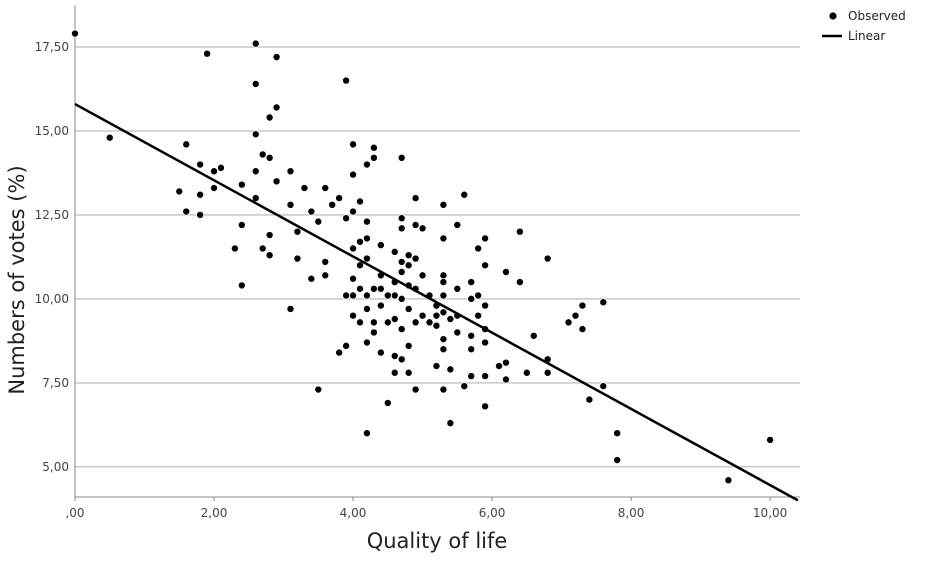 The image size is (925, 564). I want to click on y-tick-label: 7,50, so click(55, 383).